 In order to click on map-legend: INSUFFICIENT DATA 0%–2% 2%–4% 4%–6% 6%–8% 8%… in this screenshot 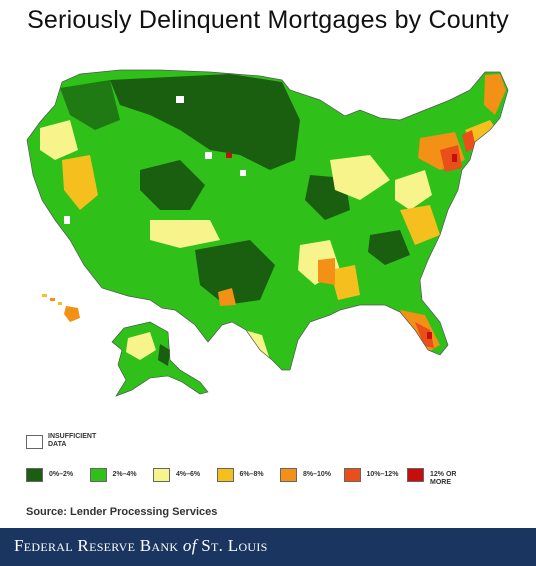, I will do `click(276, 463)`.